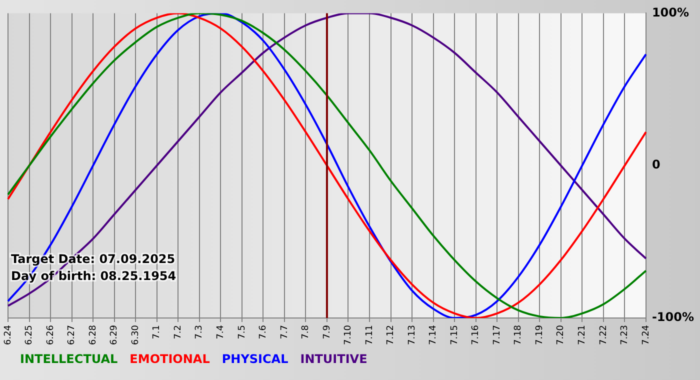  What do you see at coordinates (561, 335) in the screenshot?
I see `x-tick-label: 7.20` at bounding box center [561, 335].